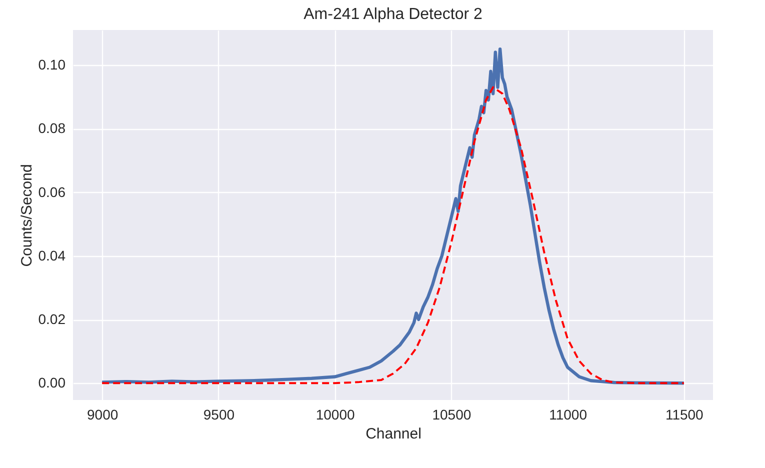 The width and height of the screenshot is (765, 468). Describe the element at coordinates (52, 255) in the screenshot. I see `y-tick-label: 0.04` at that location.